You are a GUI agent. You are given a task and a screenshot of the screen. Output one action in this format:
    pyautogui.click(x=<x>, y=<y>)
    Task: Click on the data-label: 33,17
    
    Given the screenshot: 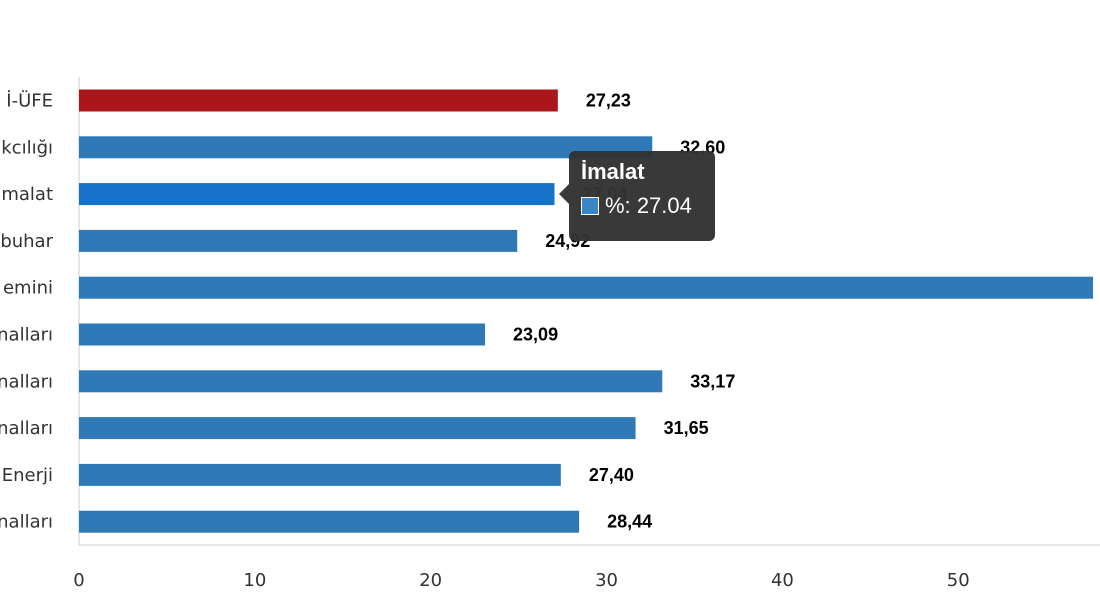 What is the action you would take?
    pyautogui.click(x=712, y=381)
    